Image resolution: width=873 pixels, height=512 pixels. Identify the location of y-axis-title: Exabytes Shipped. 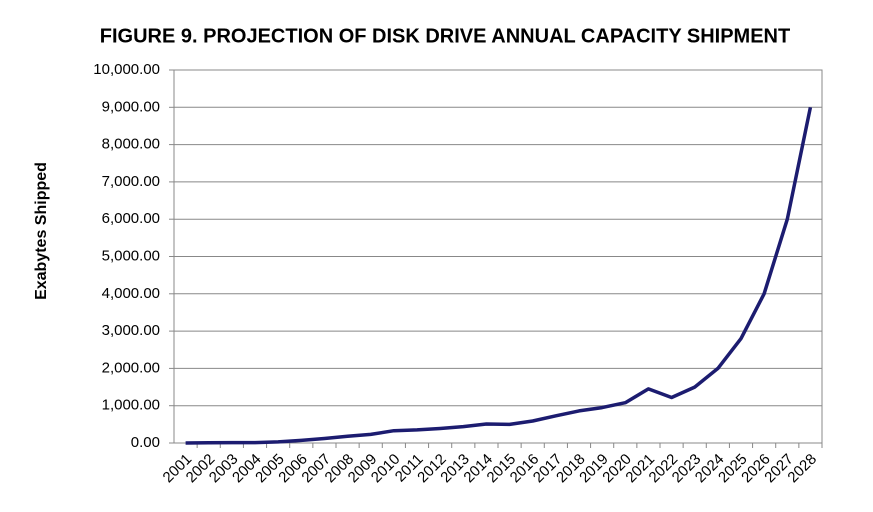
(41, 231).